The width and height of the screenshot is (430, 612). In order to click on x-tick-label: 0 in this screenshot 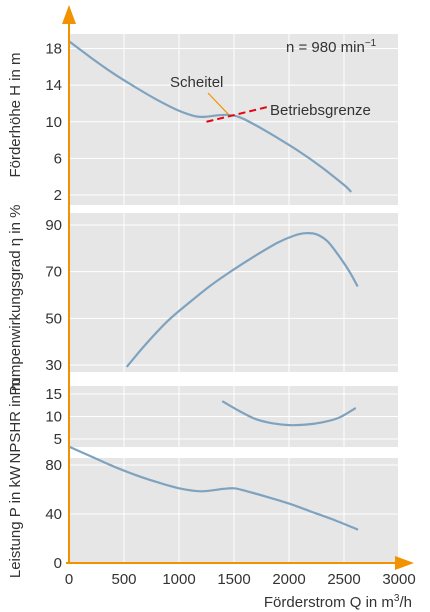, I will do `click(69, 579)`.